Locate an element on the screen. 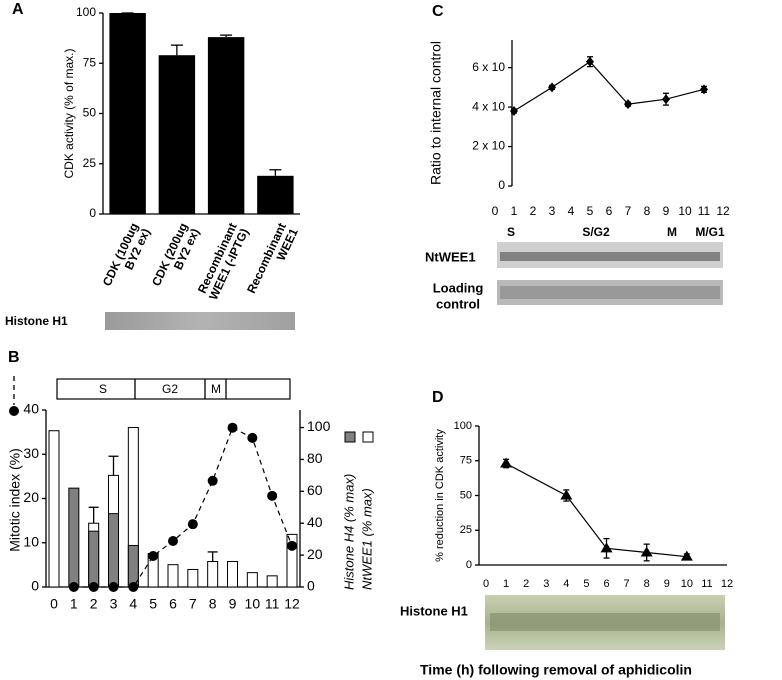 Image resolution: width=782 pixels, height=680 pixels. y-axis-label: Ratio to internal control is located at coordinates (436, 113).